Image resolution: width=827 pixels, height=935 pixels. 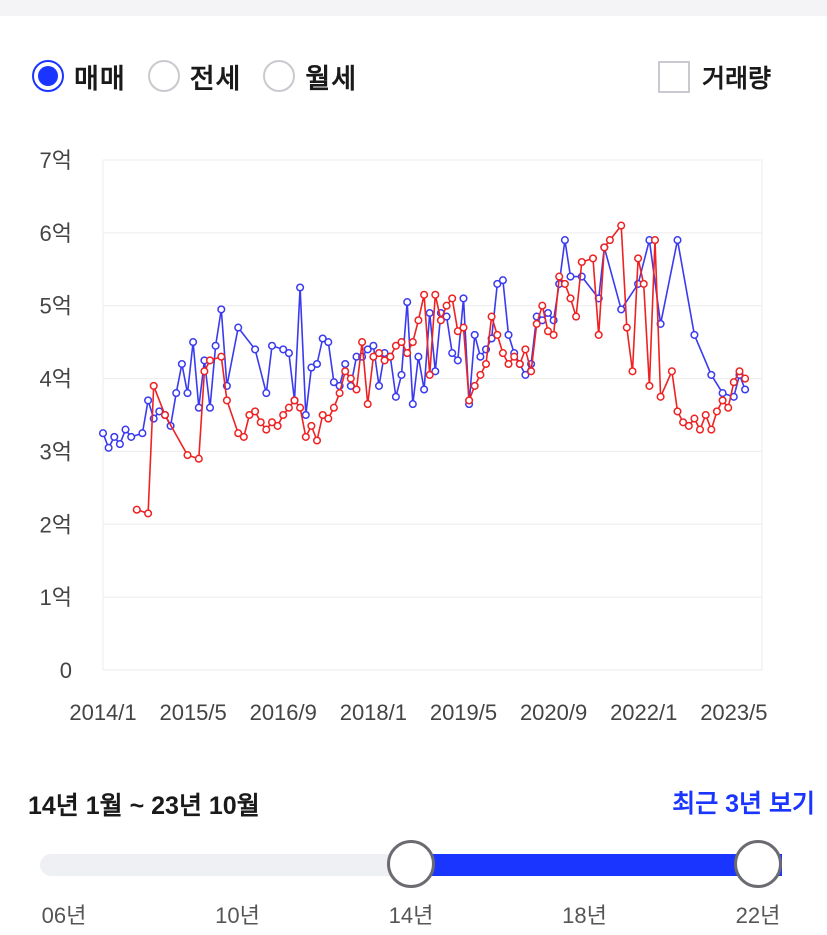 I want to click on radio-sale-label: 매매, so click(x=100, y=78).